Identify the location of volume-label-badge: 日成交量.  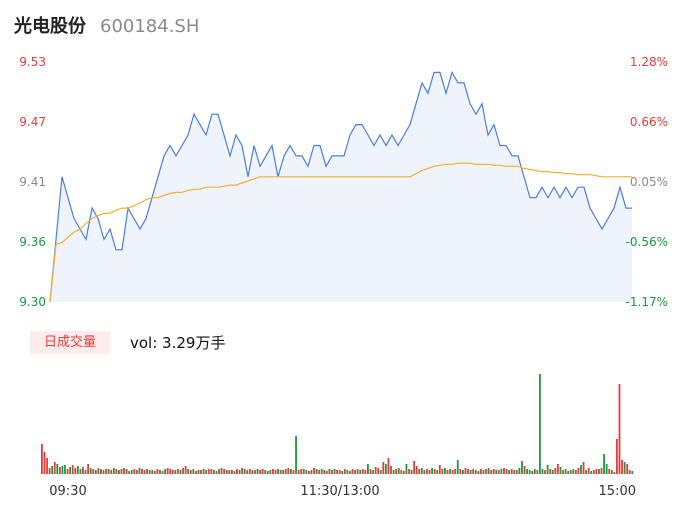
(70, 342).